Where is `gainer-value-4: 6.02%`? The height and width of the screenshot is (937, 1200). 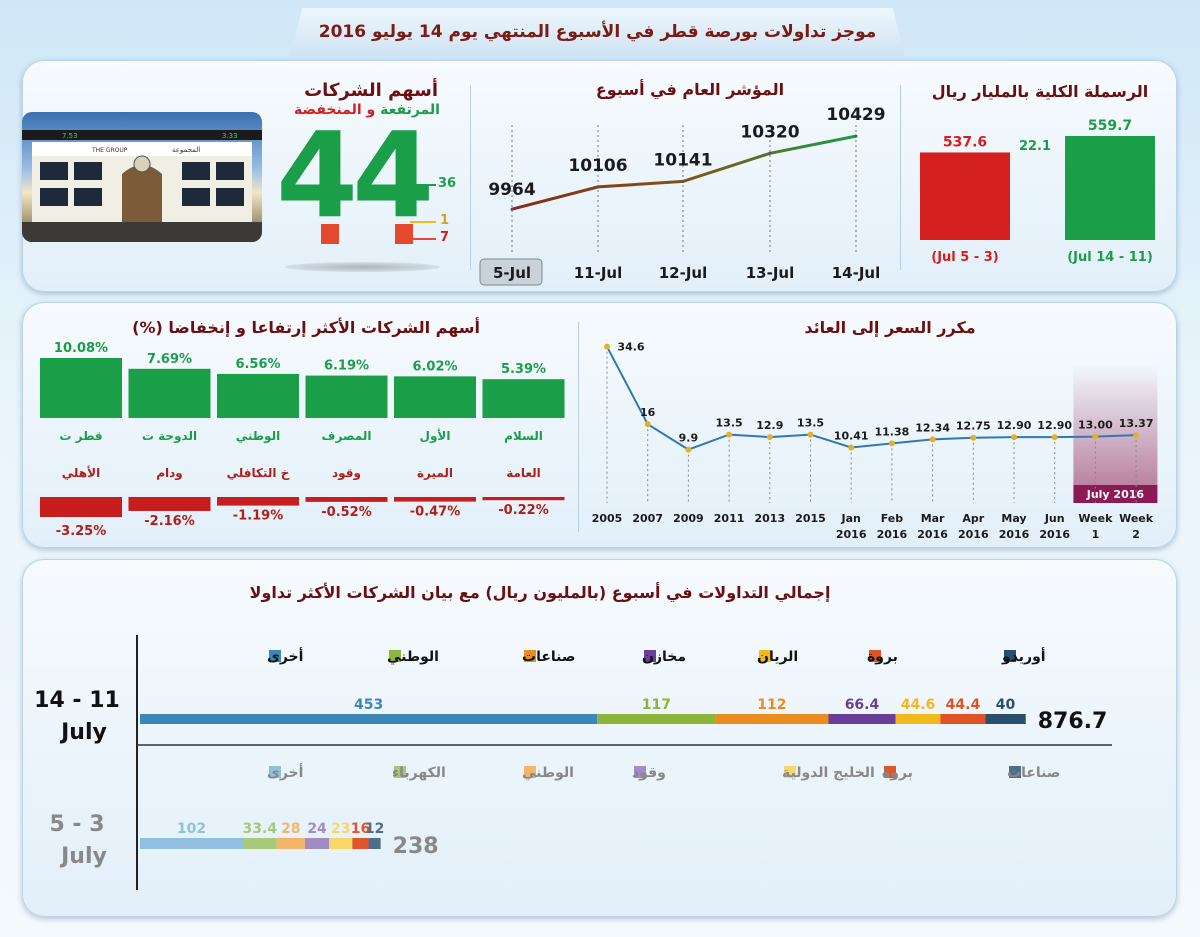
gainer-value-4: 6.02% is located at coordinates (434, 366).